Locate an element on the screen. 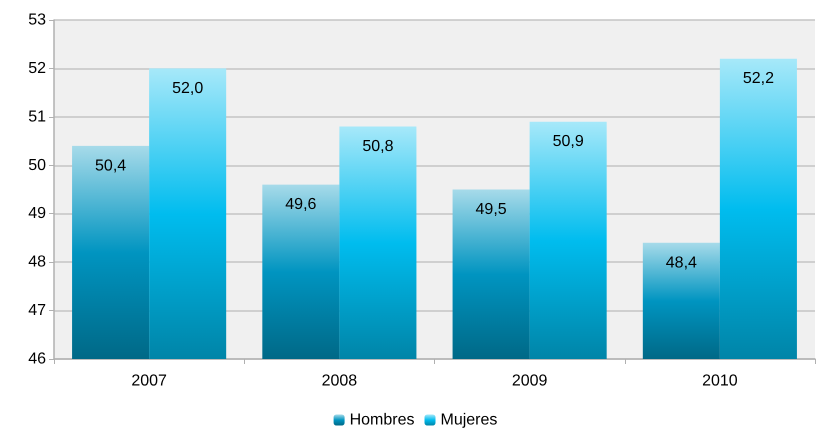 This screenshot has width=831, height=441. y-tick-label: 52 is located at coordinates (37, 68).